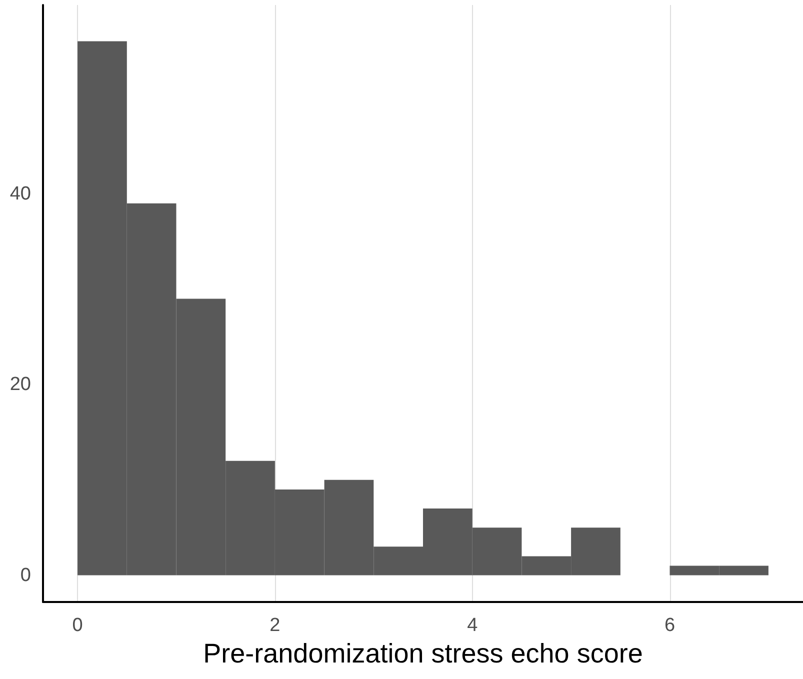 The height and width of the screenshot is (679, 803). Describe the element at coordinates (275, 625) in the screenshot. I see `x-tick-label: 2` at that location.